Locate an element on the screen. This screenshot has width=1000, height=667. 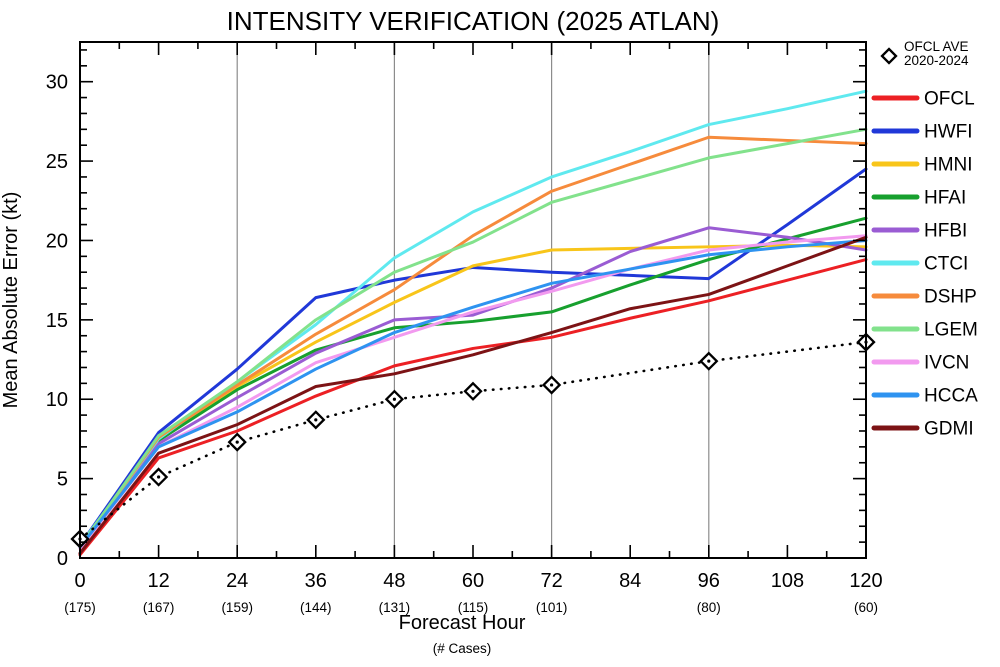
case-count-label: (159) is located at coordinates (237, 607).